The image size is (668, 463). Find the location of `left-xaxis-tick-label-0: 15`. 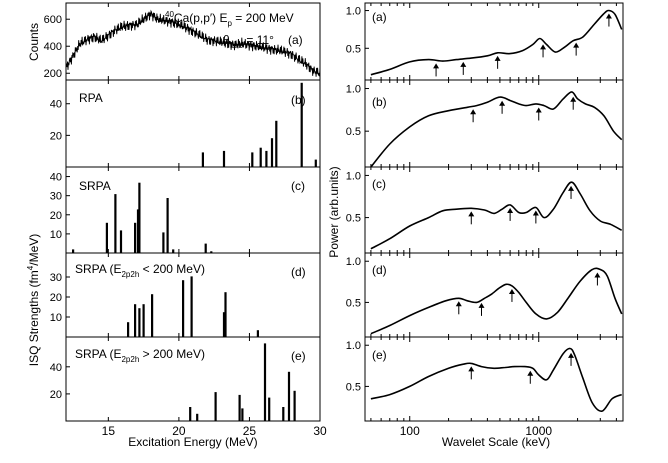

left-xaxis-tick-label-0: 15 is located at coordinates (109, 431).